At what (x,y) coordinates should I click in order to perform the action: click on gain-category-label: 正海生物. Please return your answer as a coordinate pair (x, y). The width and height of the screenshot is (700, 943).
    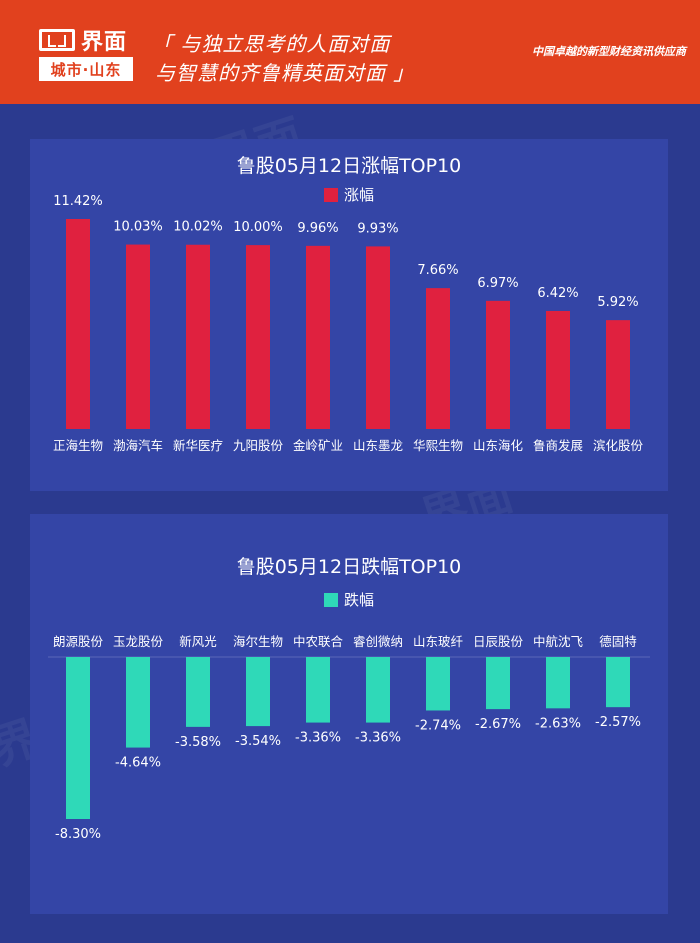
    Looking at the image, I should click on (78, 445).